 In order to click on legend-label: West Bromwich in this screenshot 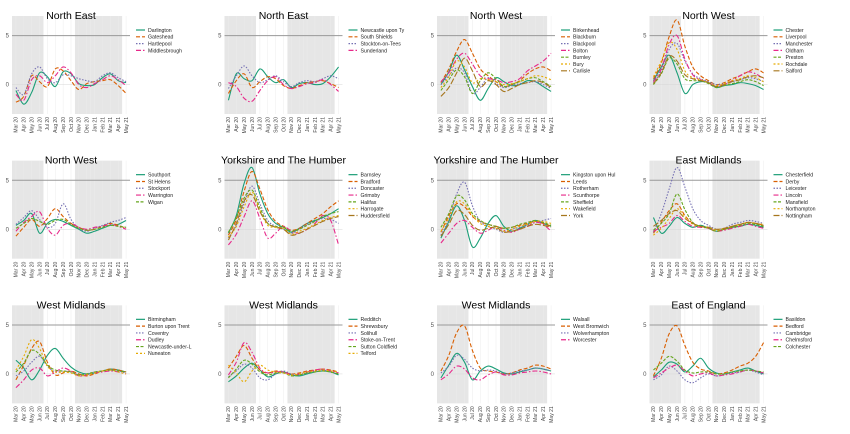, I will do `click(591, 327)`.